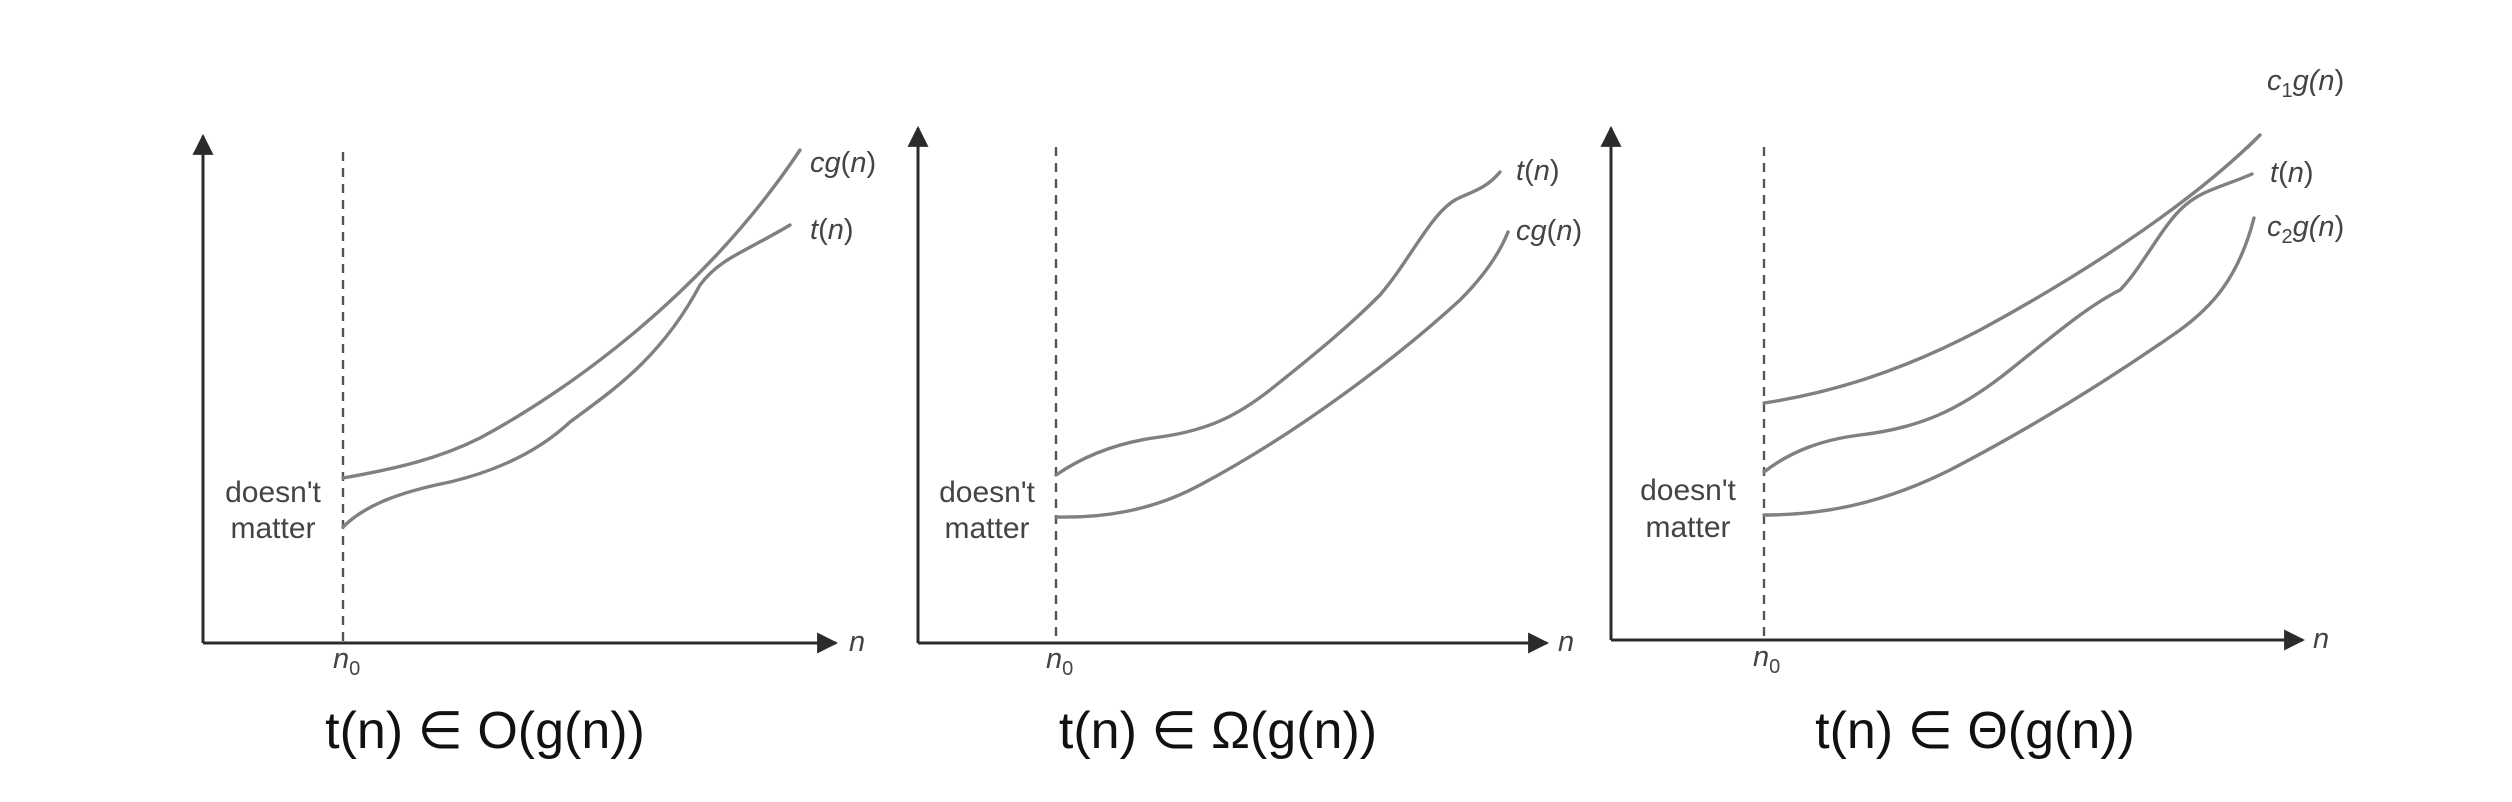 This screenshot has width=2512, height=802. Describe the element at coordinates (2012, 269) in the screenshot. I see `c1-g-n-curve` at that location.